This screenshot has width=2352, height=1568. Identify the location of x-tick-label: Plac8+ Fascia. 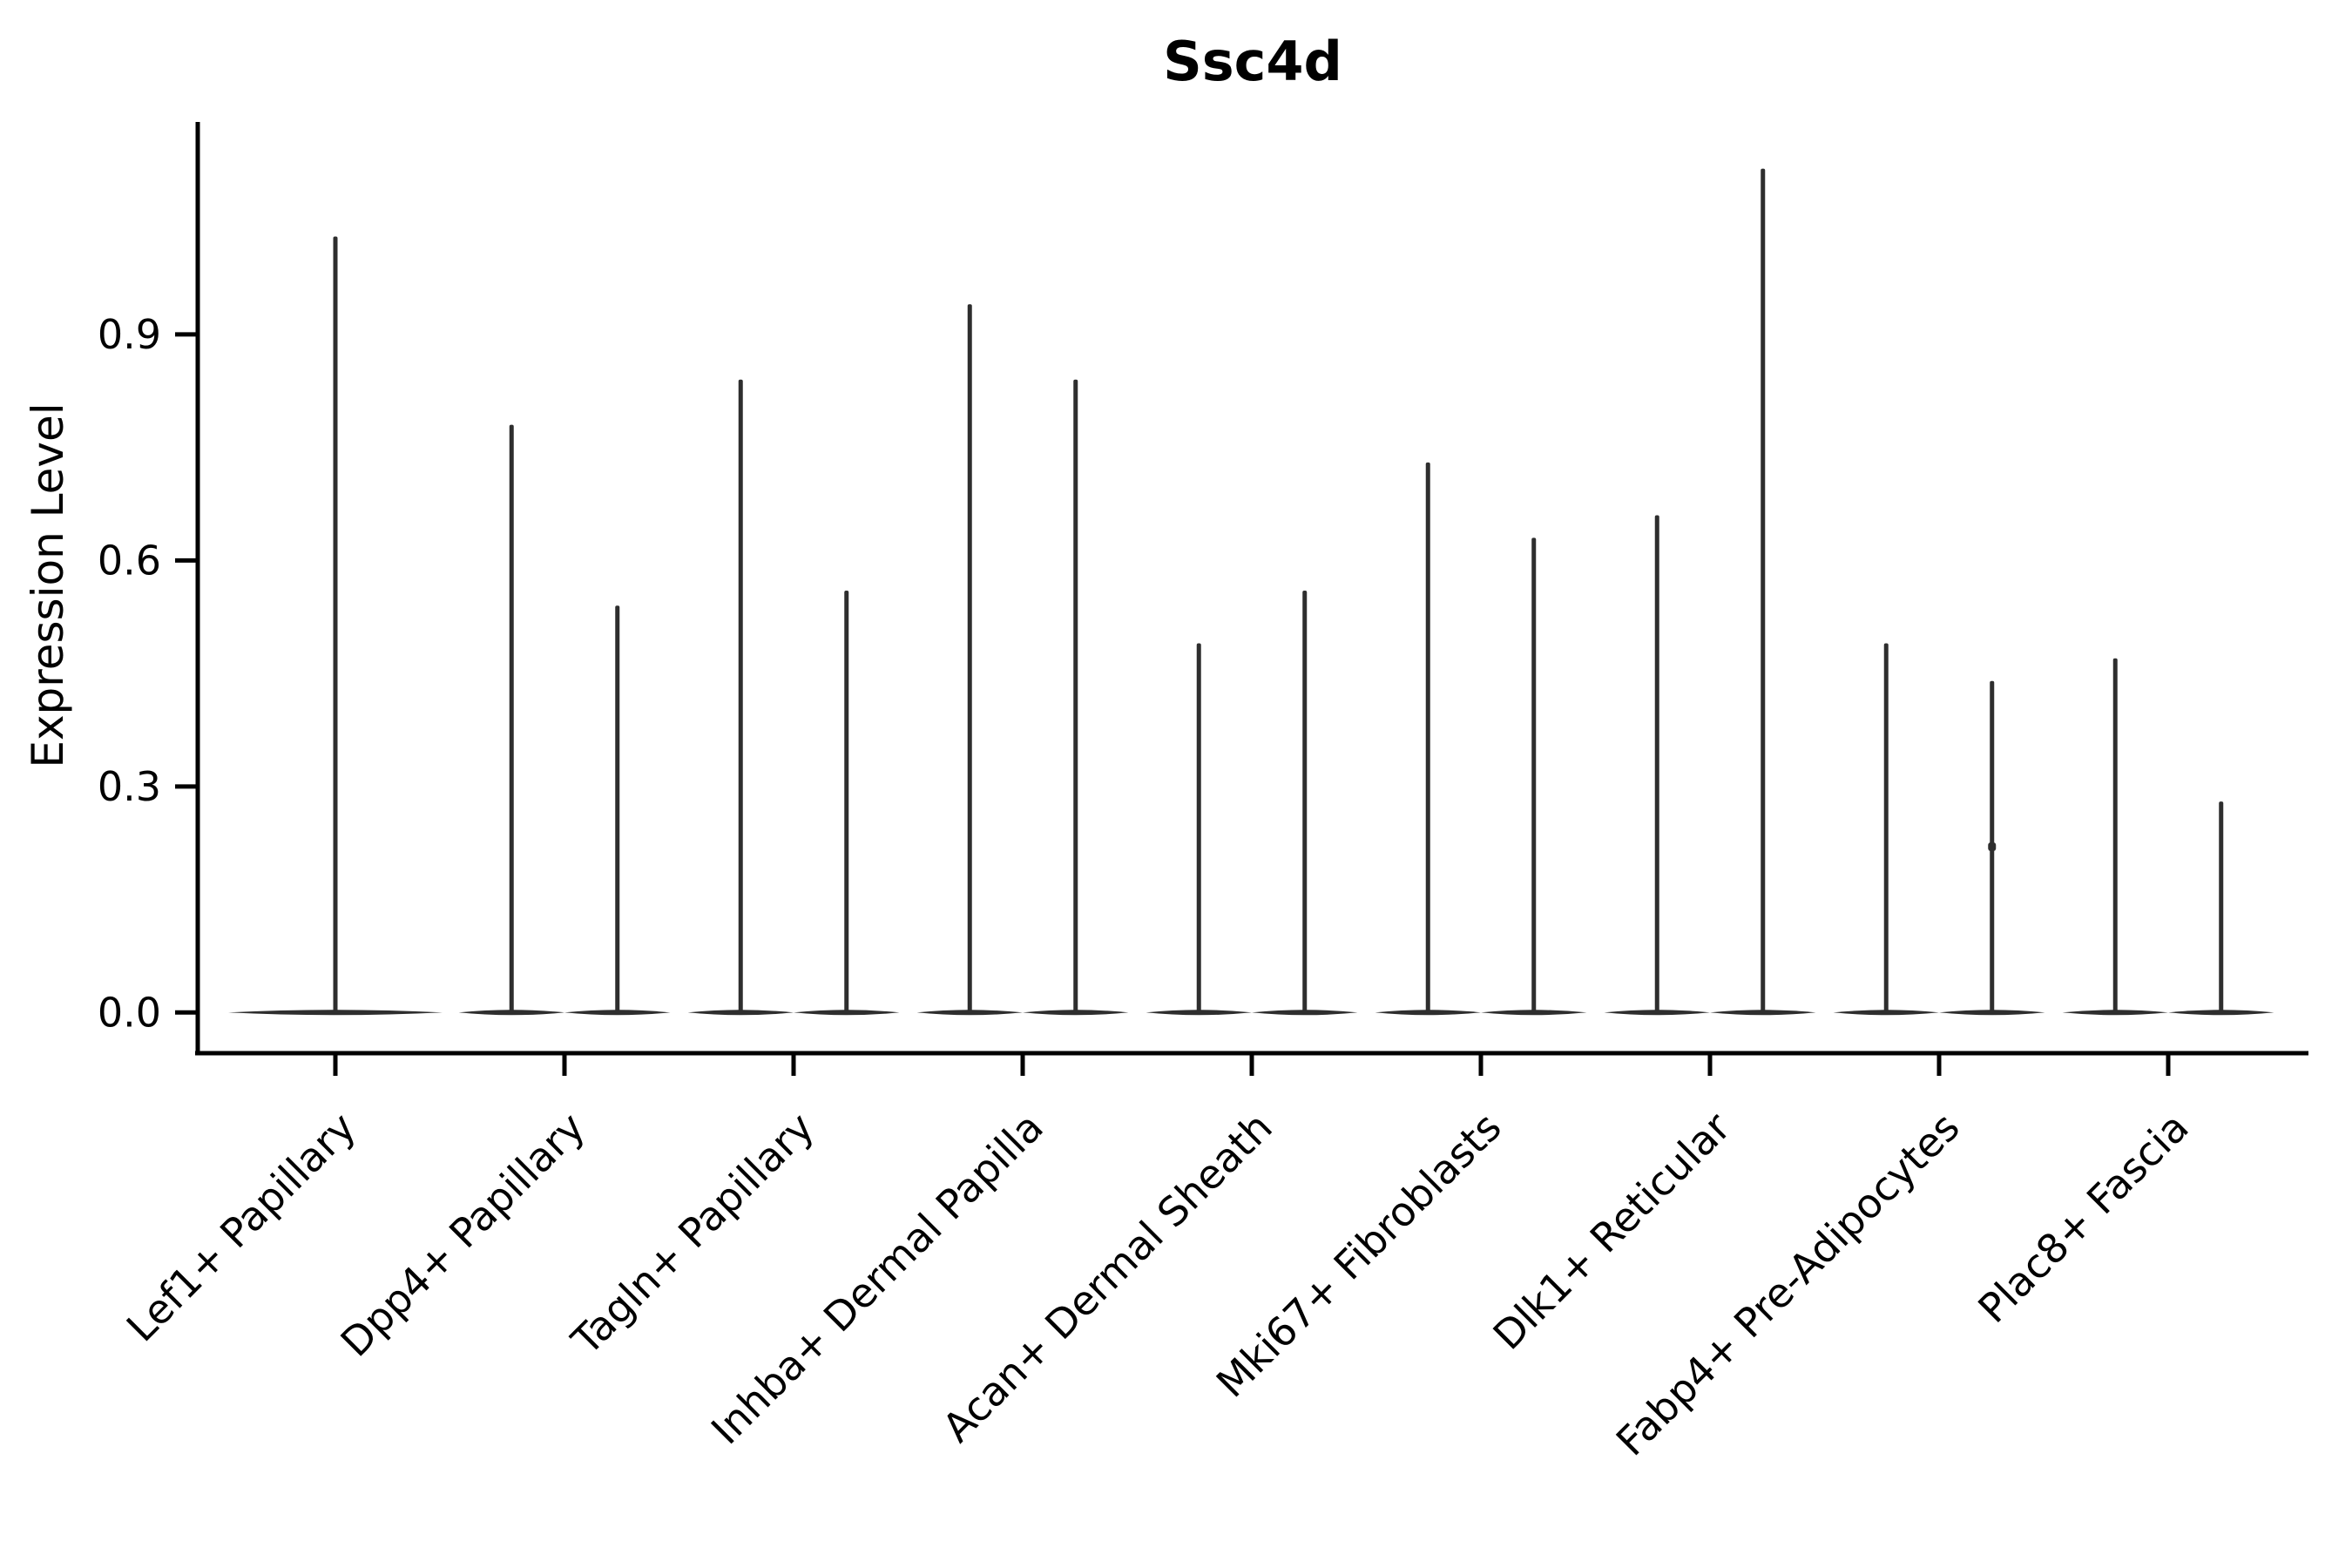
(2083, 1218).